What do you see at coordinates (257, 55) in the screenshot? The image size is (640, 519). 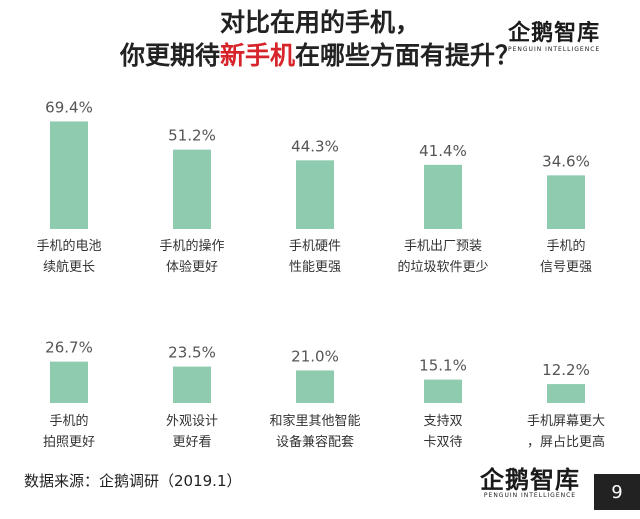 I see `title-highlight: 新手机` at bounding box center [257, 55].